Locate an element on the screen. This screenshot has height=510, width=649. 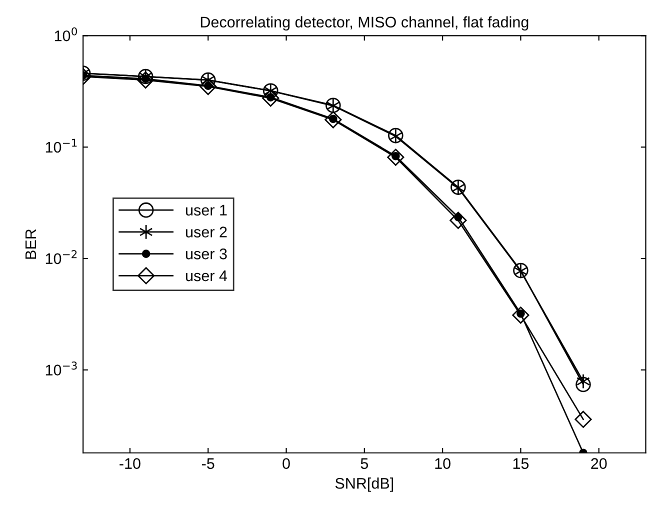
y-axis-title: BER is located at coordinates (31, 244).